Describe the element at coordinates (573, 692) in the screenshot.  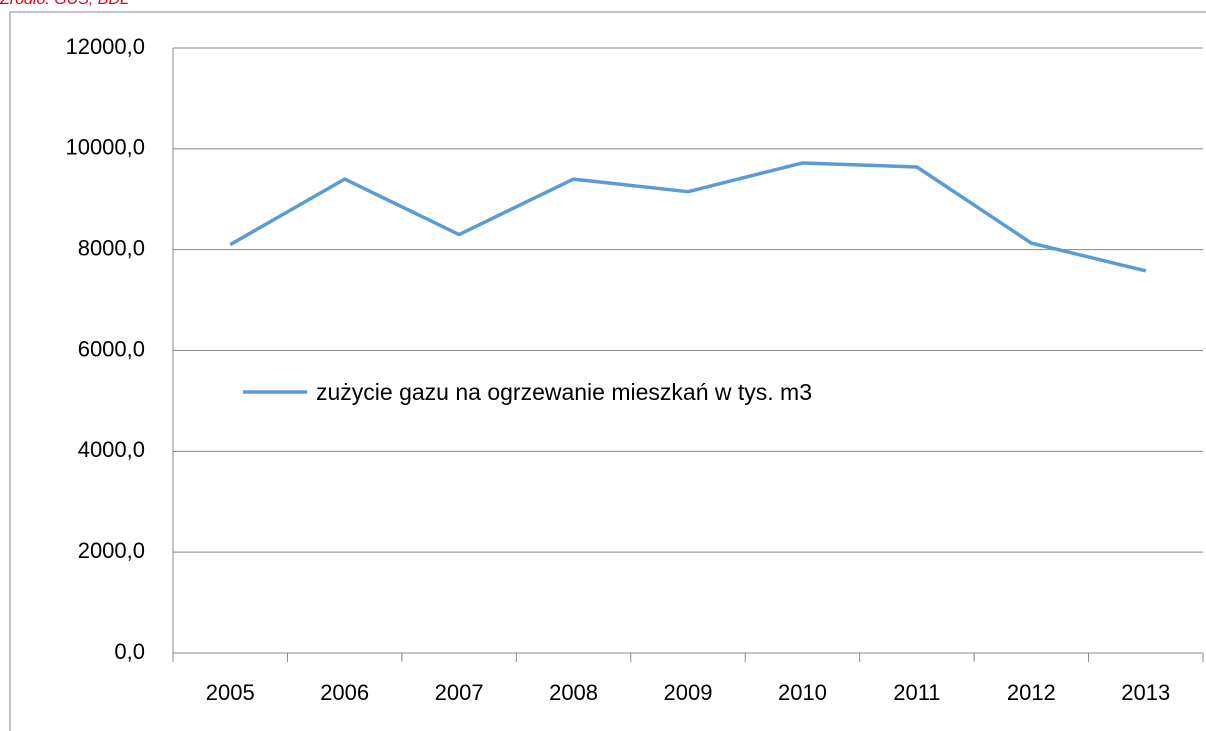
I see `x-tick-label: 2008` at that location.